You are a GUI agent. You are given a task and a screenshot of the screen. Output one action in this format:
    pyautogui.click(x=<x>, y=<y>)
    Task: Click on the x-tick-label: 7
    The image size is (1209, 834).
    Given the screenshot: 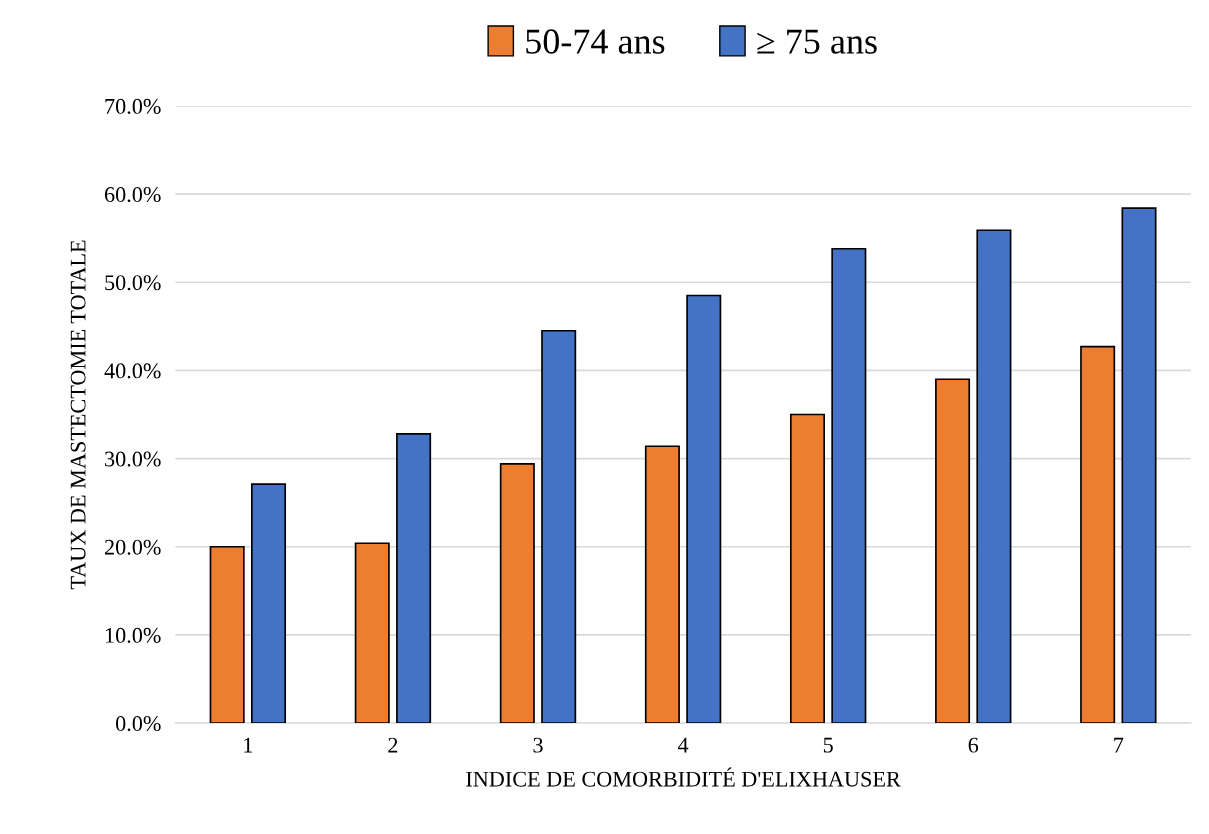 What is the action you would take?
    pyautogui.click(x=1119, y=745)
    